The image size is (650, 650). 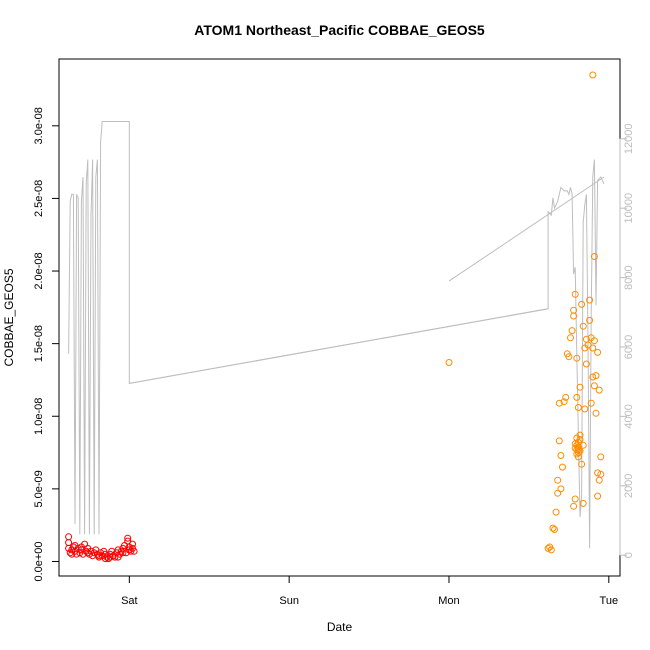 I want to click on y-tick-label: 5.0e-09, so click(x=39, y=488).